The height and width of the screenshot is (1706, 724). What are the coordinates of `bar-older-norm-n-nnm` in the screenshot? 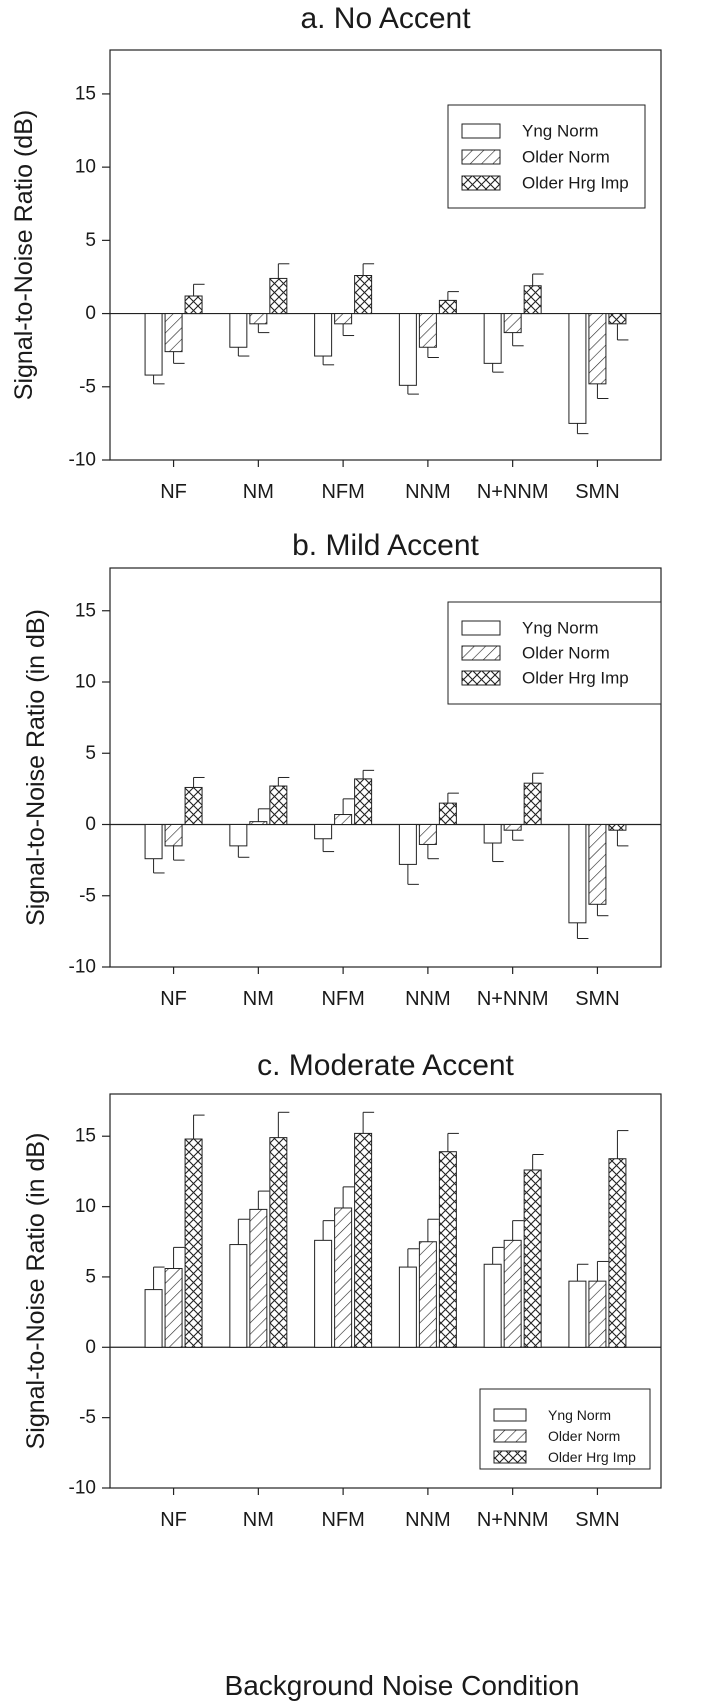 It's located at (512, 827).